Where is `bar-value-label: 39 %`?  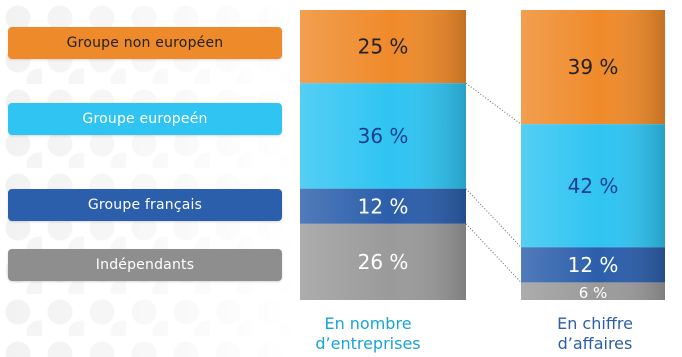 bar-value-label: 39 % is located at coordinates (593, 67).